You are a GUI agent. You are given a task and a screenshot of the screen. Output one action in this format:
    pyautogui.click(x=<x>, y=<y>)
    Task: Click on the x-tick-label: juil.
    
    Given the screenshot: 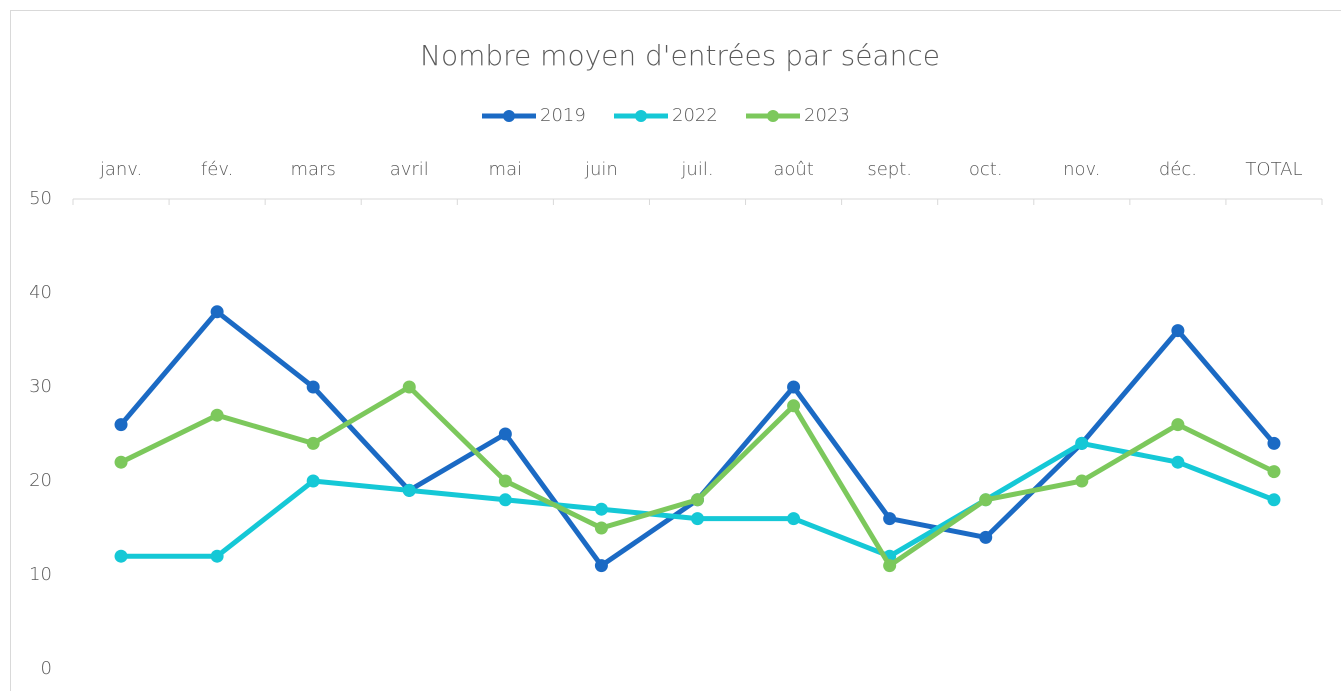 What is the action you would take?
    pyautogui.click(x=696, y=169)
    